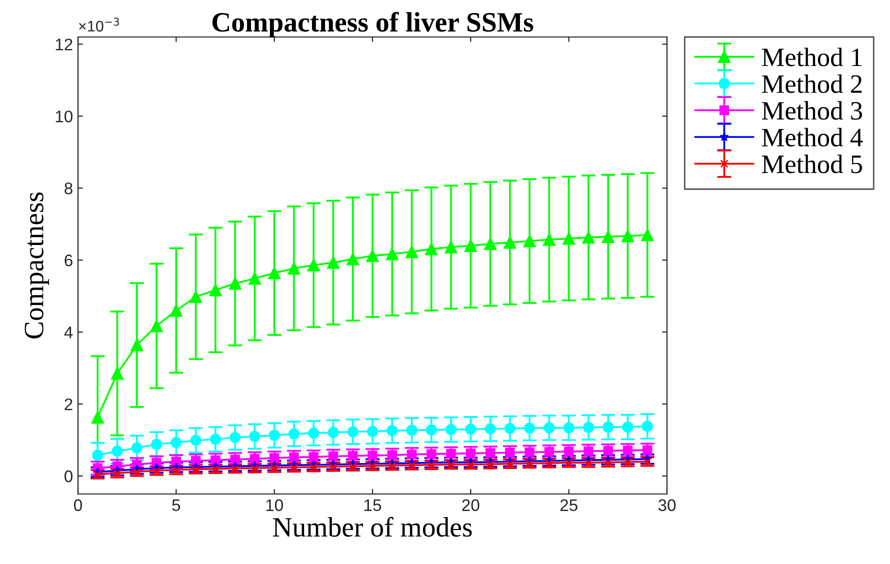 This screenshot has height=564, width=890. What do you see at coordinates (176, 505) in the screenshot?
I see `x-tick-label: 5` at bounding box center [176, 505].